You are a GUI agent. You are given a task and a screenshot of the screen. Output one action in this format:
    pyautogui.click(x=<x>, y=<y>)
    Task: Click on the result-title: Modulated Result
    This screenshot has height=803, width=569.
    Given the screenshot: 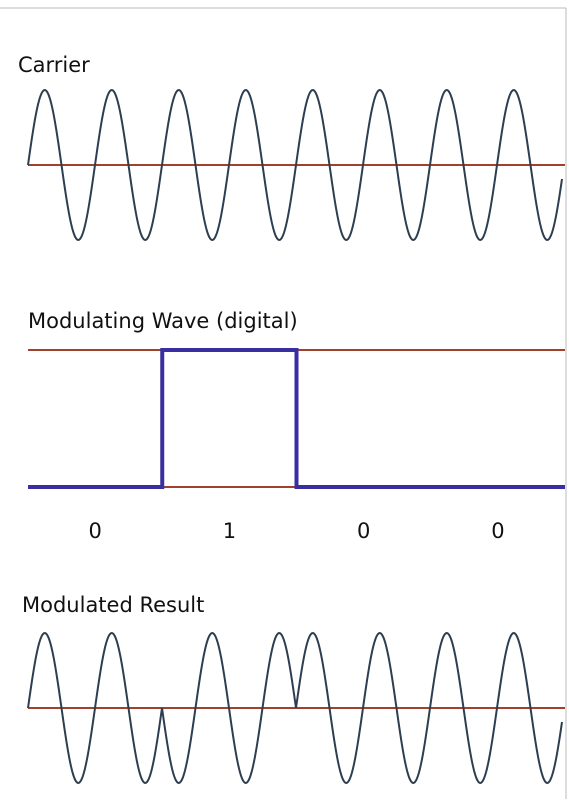 What is the action you would take?
    pyautogui.click(x=113, y=605)
    